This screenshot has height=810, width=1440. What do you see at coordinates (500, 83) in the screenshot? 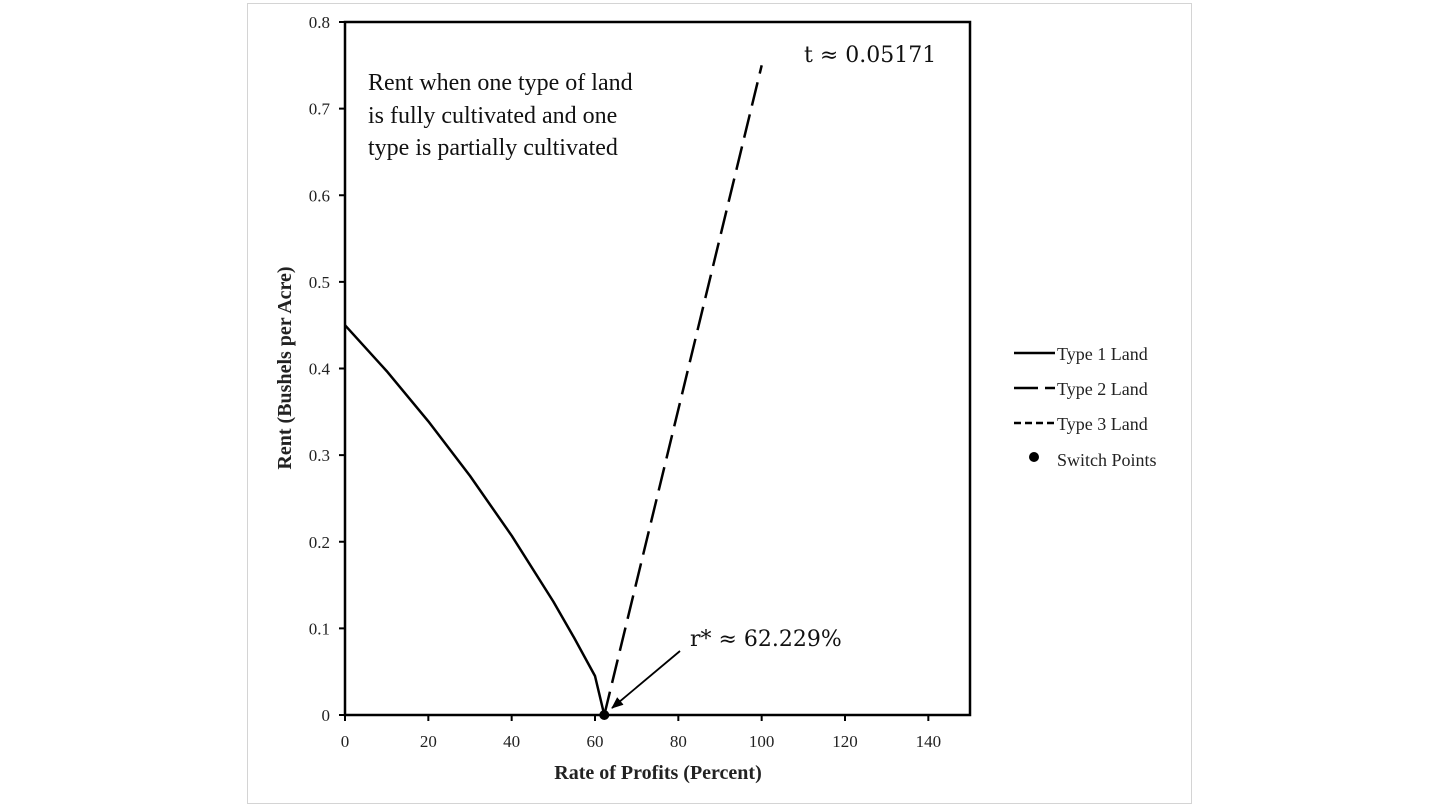
I see `note-line-1: Rent when one type of land` at bounding box center [500, 83].